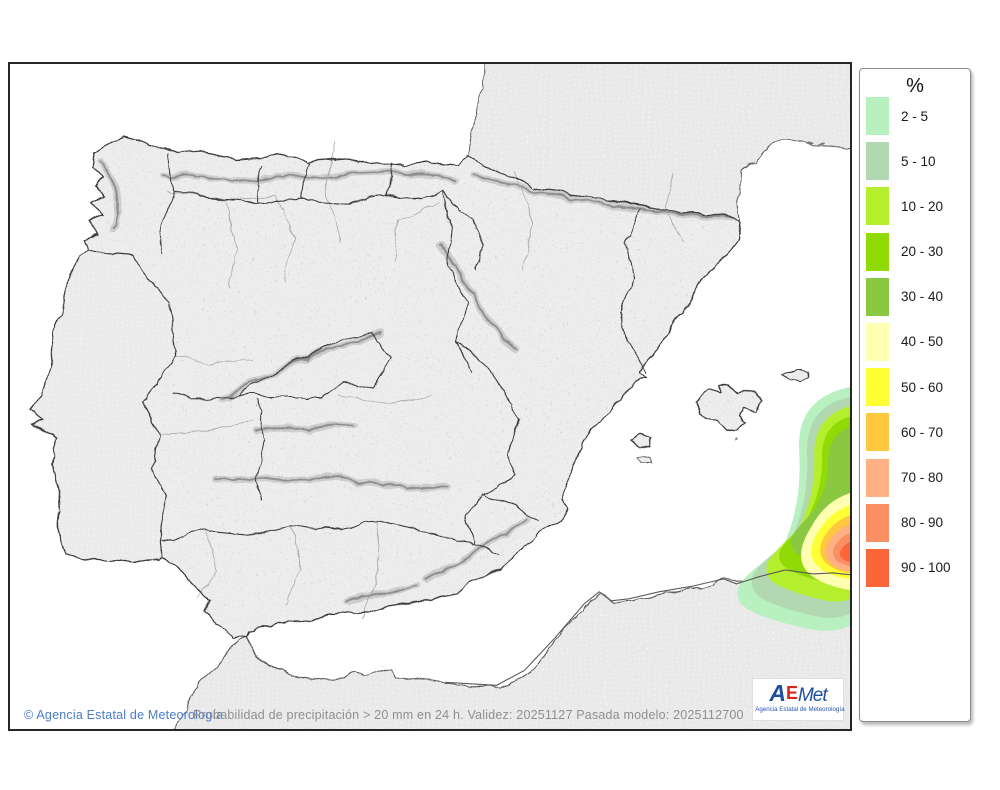 The image size is (1000, 790). I want to click on legend-item-10-20: 10 - 20, so click(918, 206).